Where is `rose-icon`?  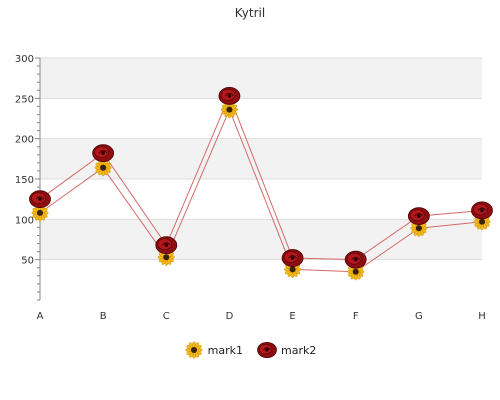 rose-icon is located at coordinates (267, 350).